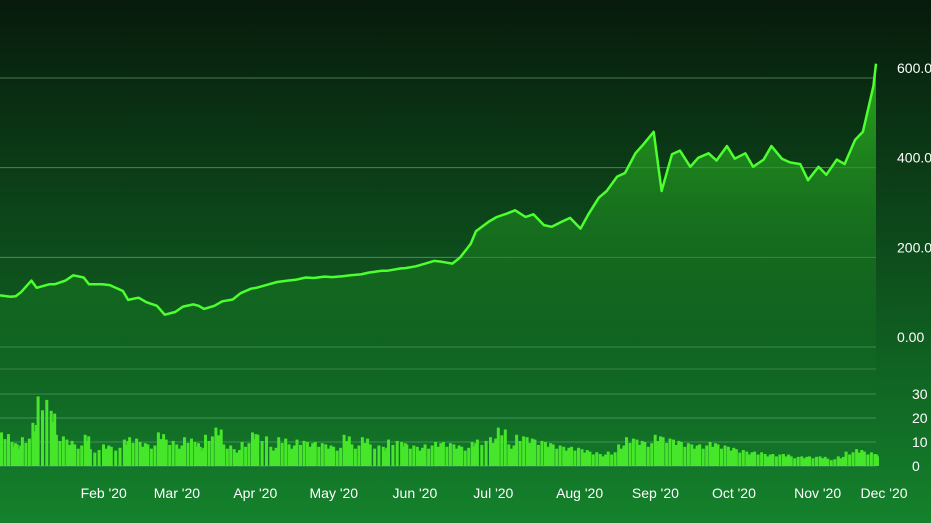  Describe the element at coordinates (910, 337) in the screenshot. I see `price-tick-label: 0.00` at that location.